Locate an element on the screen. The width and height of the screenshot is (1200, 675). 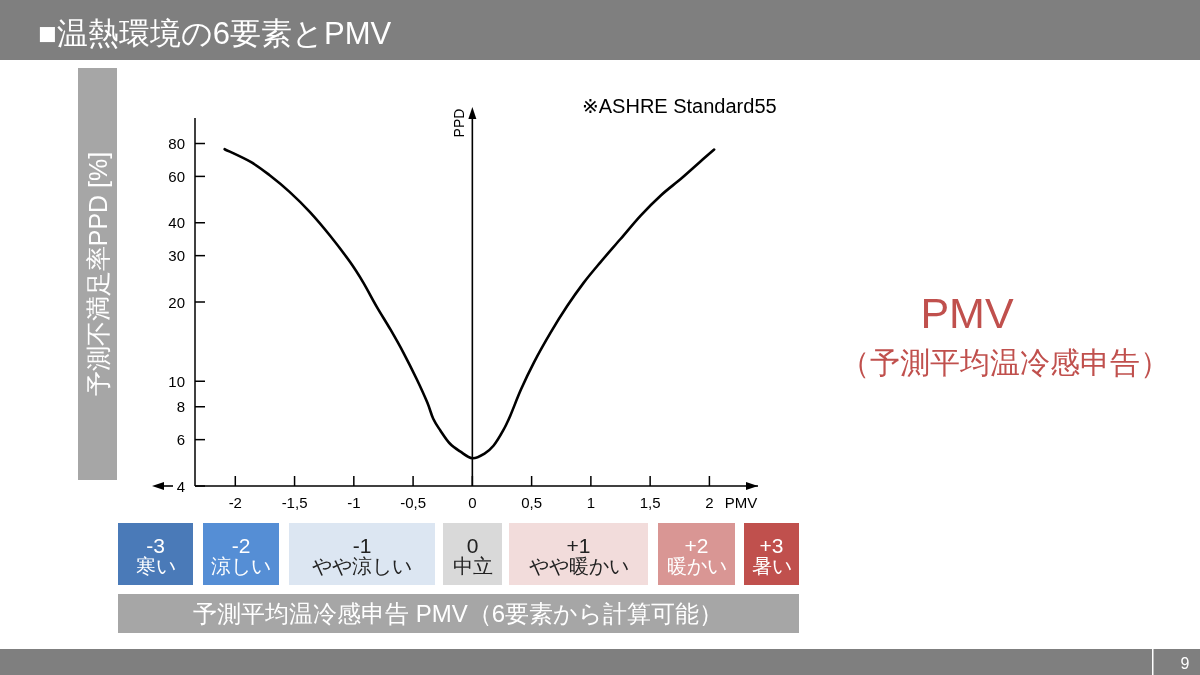
y-tick-label: 4 is located at coordinates (180, 486).